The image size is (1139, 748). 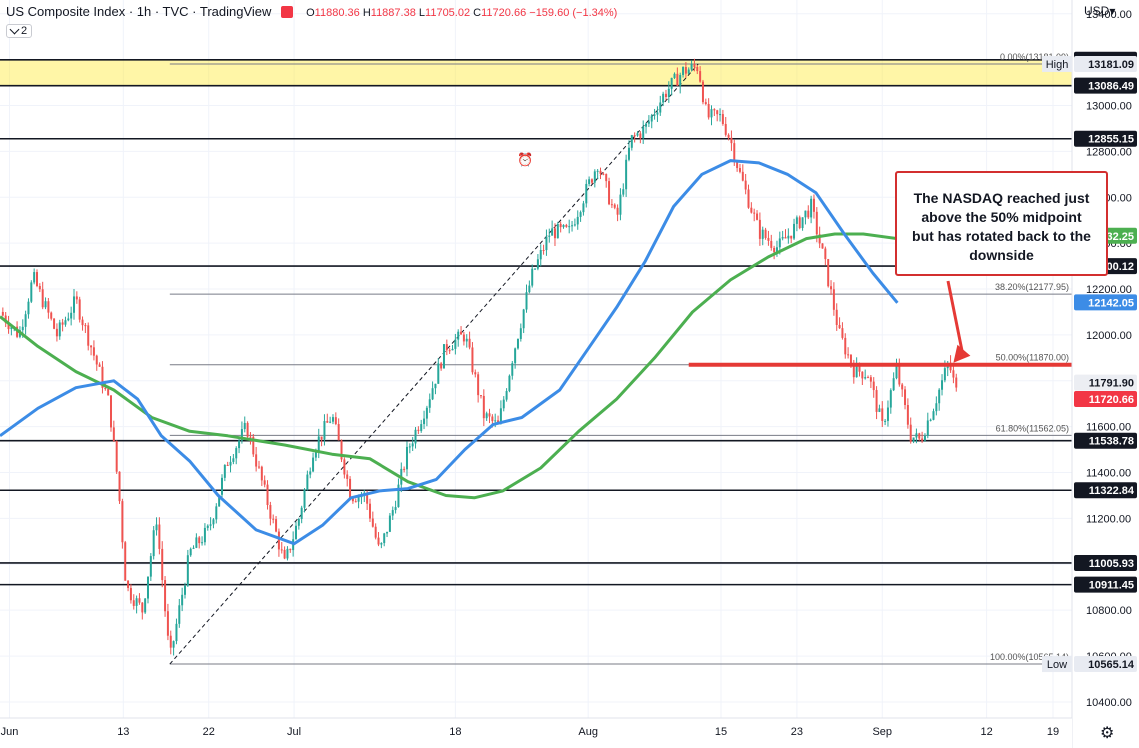 I want to click on price-label: 11791.90, so click(x=1111, y=384).